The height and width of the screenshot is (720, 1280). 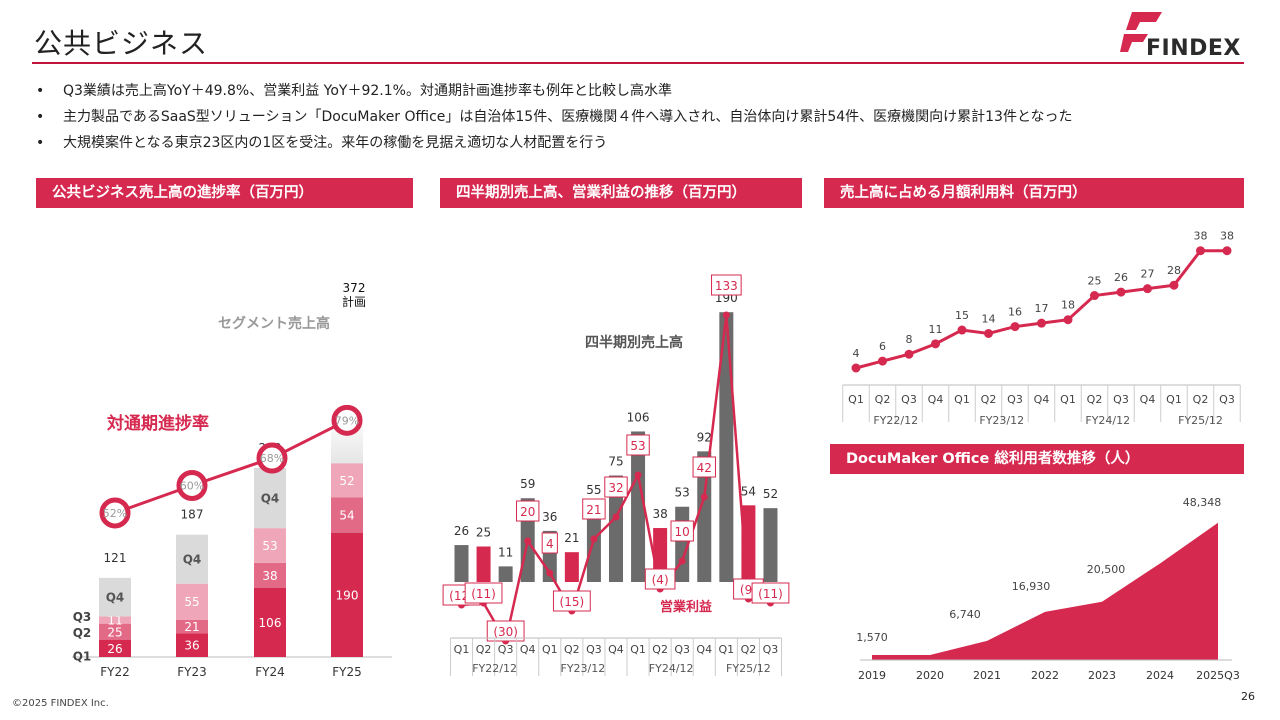 I want to click on profit-value-label: 53, so click(x=637, y=446).